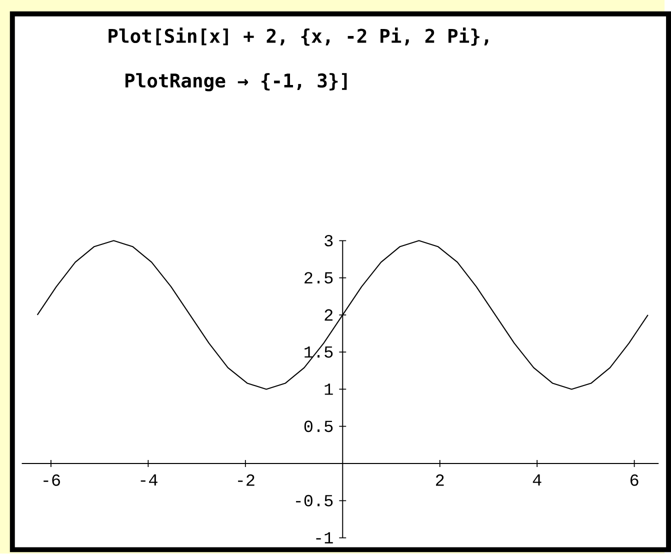 The image size is (671, 554). What do you see at coordinates (318, 426) in the screenshot?
I see `y-tick-label: 0.5` at bounding box center [318, 426].